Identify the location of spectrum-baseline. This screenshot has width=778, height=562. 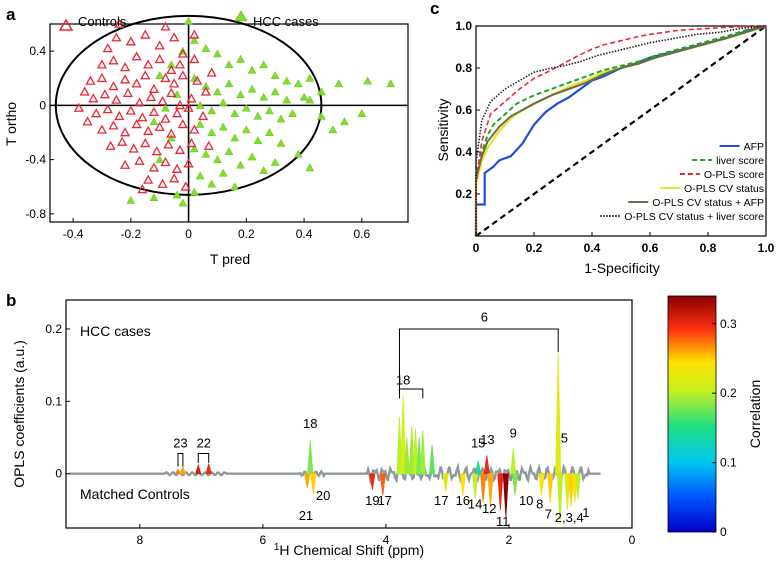
(335, 474).